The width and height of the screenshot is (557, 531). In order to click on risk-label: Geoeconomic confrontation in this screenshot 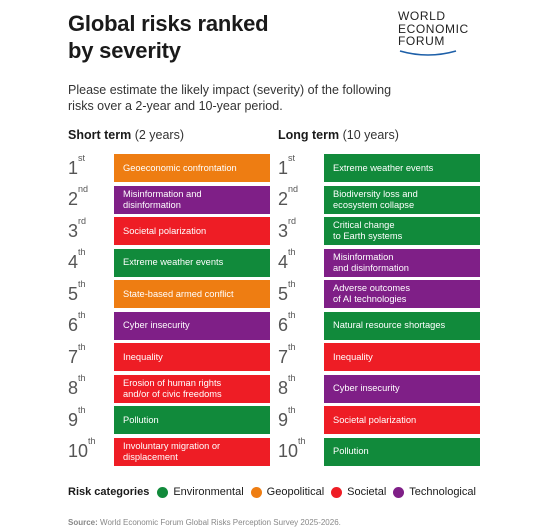, I will do `click(180, 168)`.